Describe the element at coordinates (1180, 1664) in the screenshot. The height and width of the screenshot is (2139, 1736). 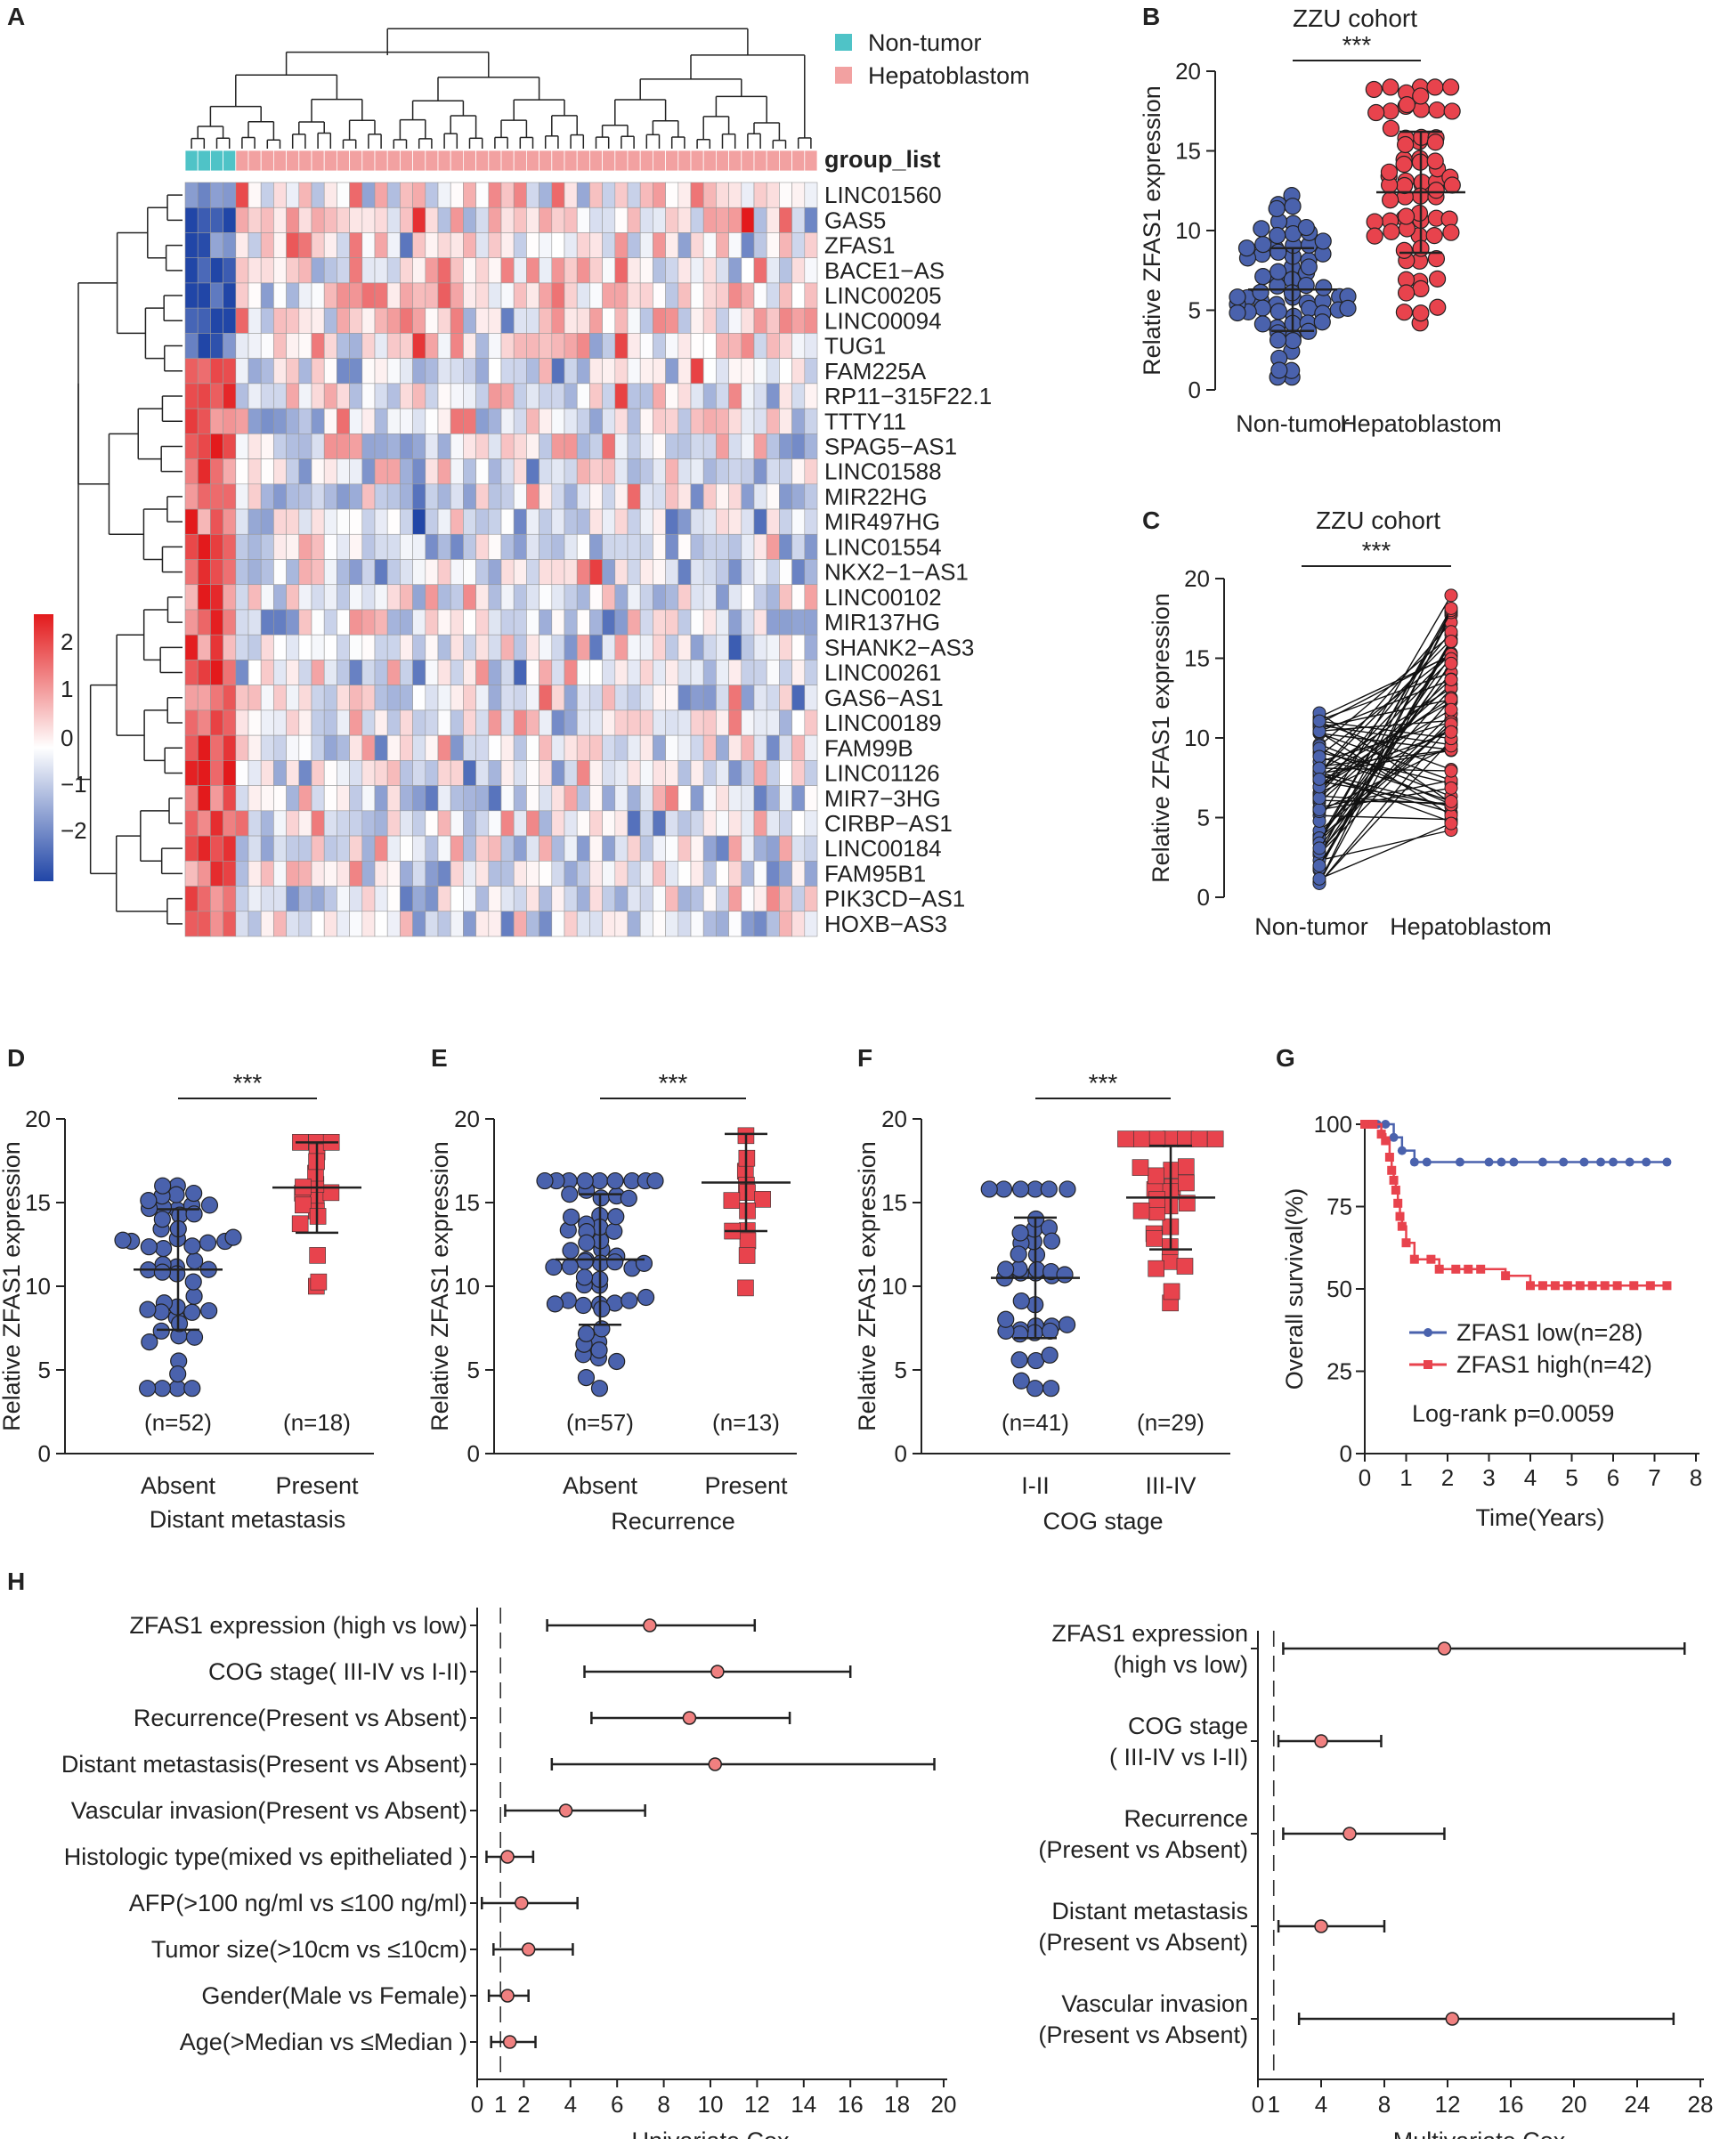
I see `forest-row-label: (high vs low)` at that location.